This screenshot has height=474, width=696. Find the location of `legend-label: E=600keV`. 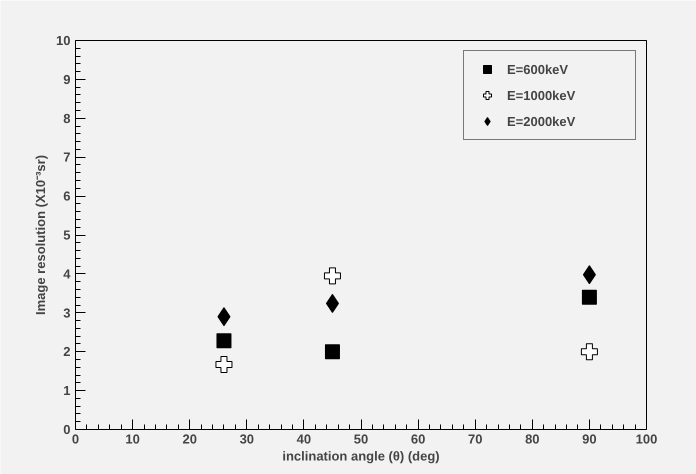

legend-label: E=600keV is located at coordinates (538, 69).